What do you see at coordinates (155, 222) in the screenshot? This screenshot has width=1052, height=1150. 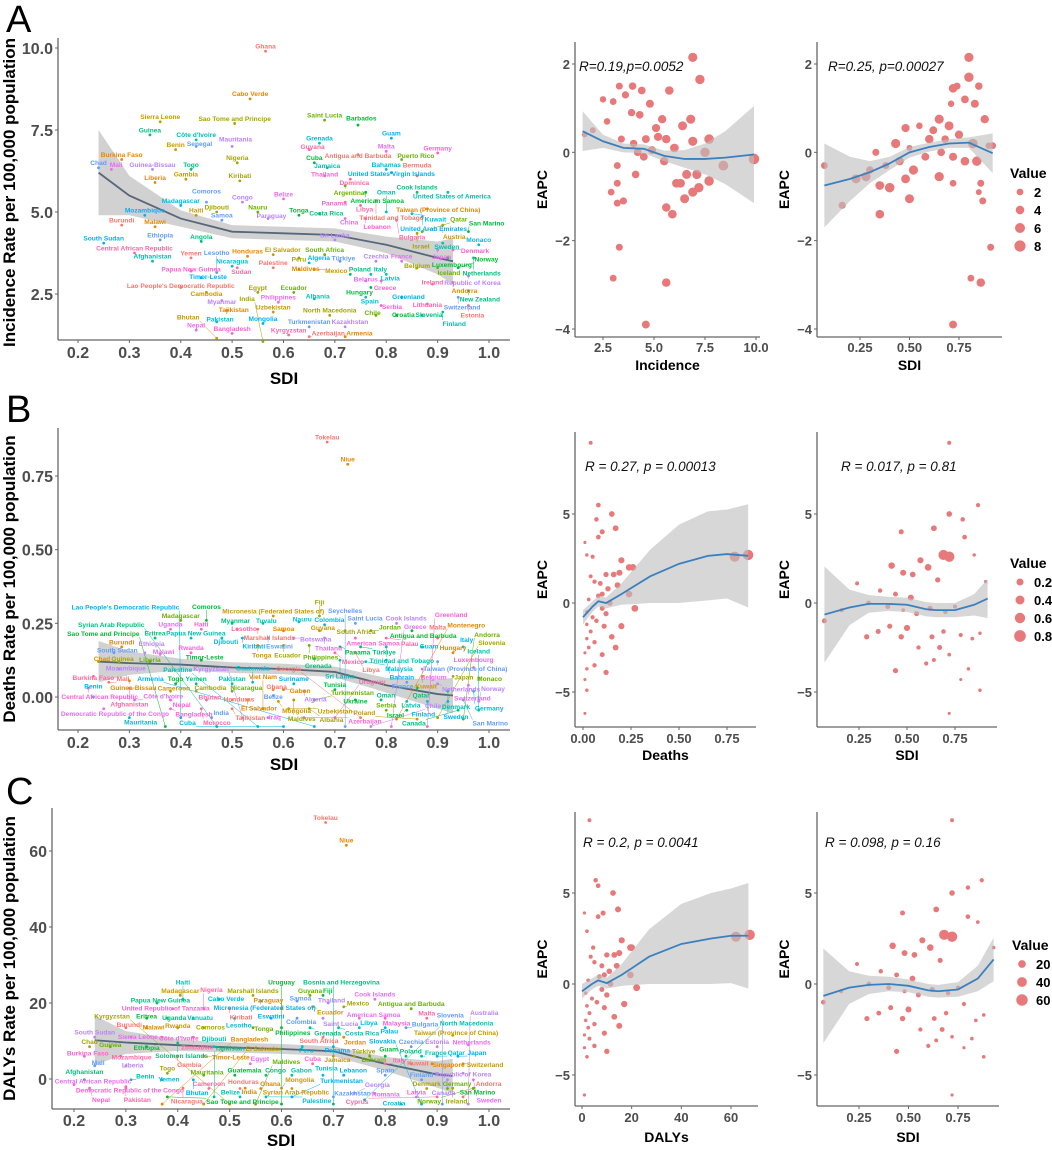 I see `country-label: Malawi` at bounding box center [155, 222].